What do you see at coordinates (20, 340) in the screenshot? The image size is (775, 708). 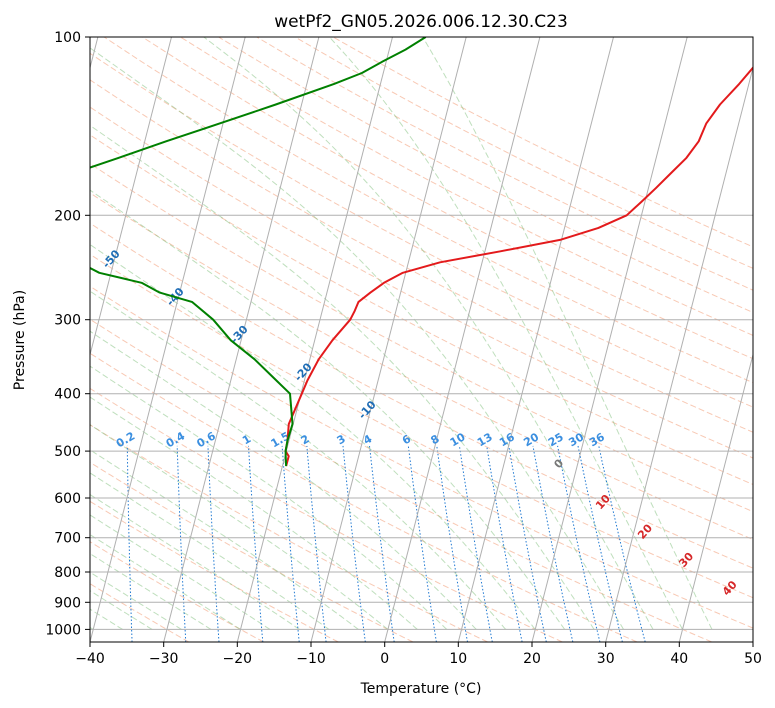 I see `y-axis-label: Pressure (hPa)` at bounding box center [20, 340].